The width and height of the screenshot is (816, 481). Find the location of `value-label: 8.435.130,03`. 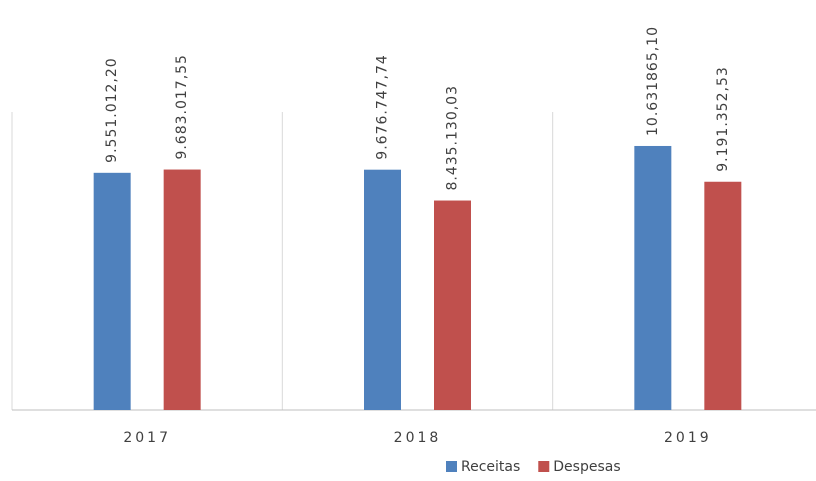

value-label: 8.435.130,03 is located at coordinates (453, 138).